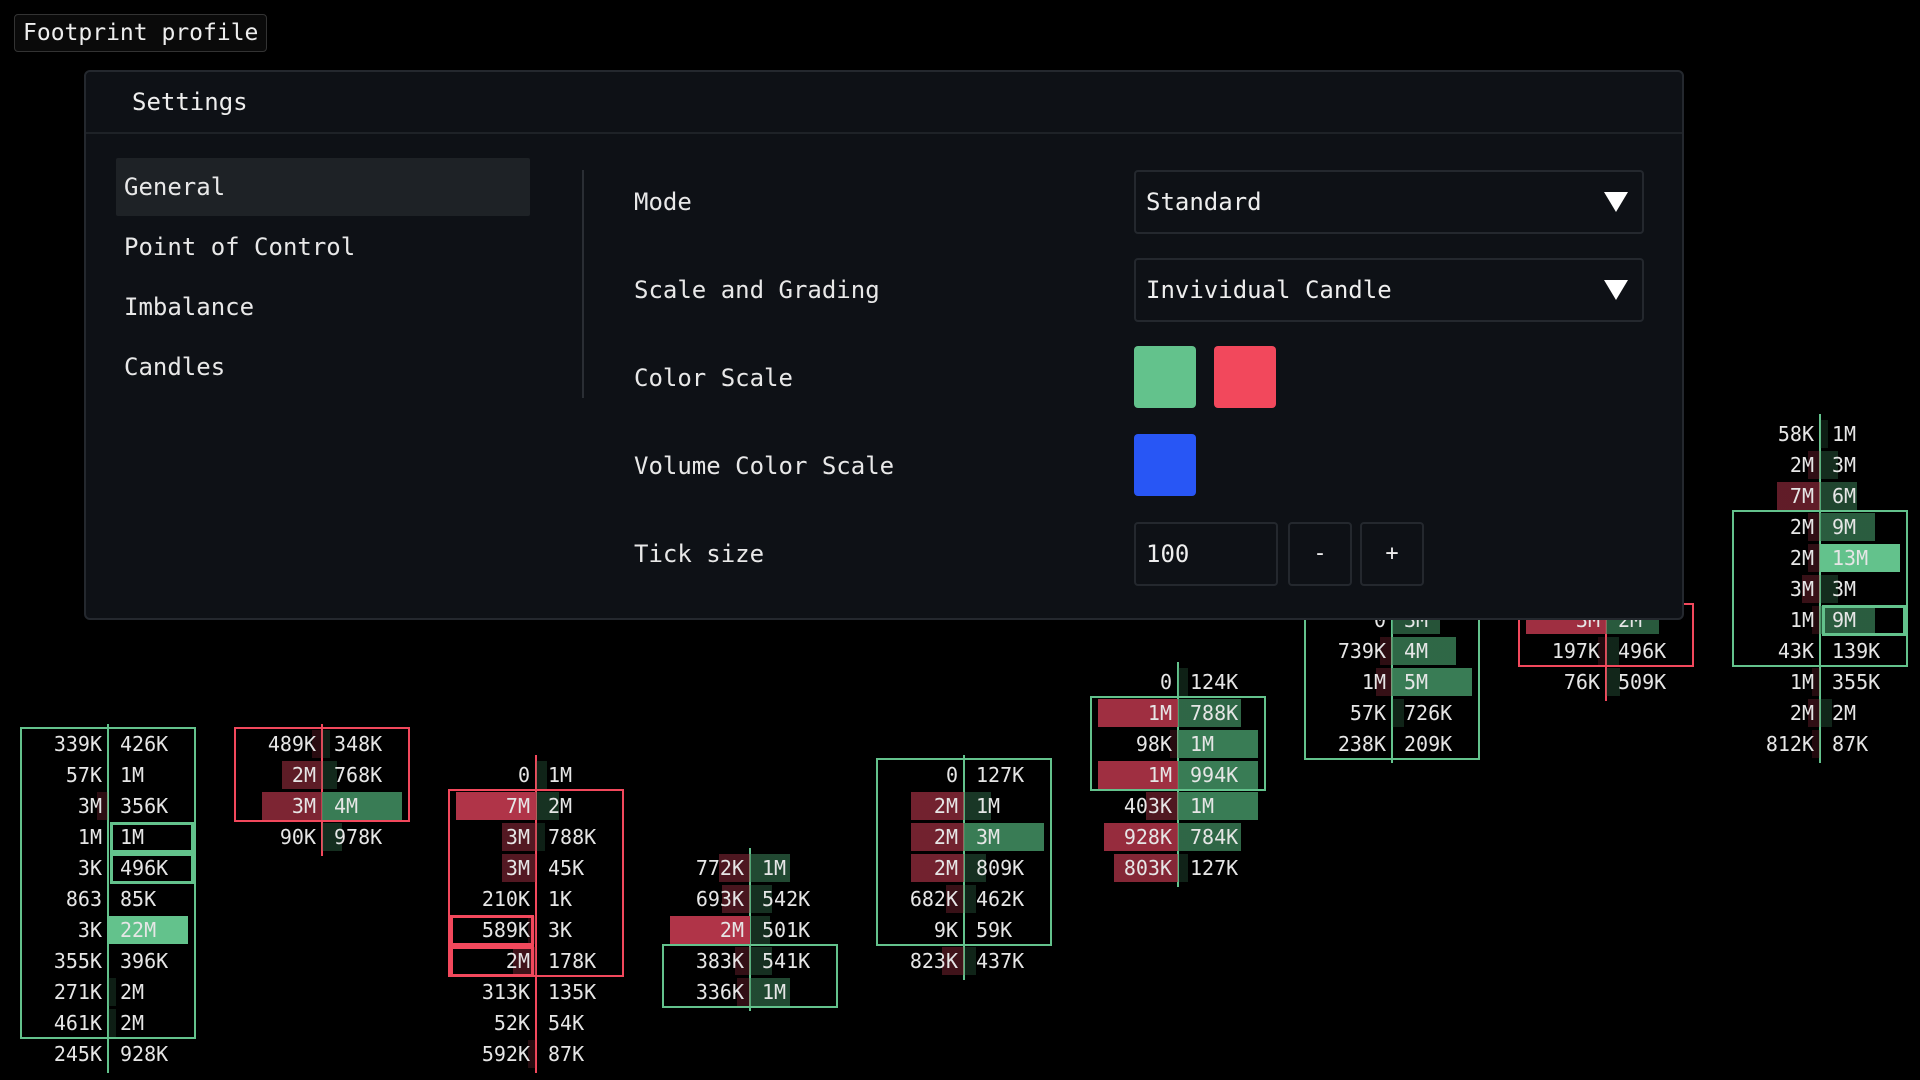 The image size is (1920, 1080). I want to click on footprint-row: 355K 396K, so click(108, 961).